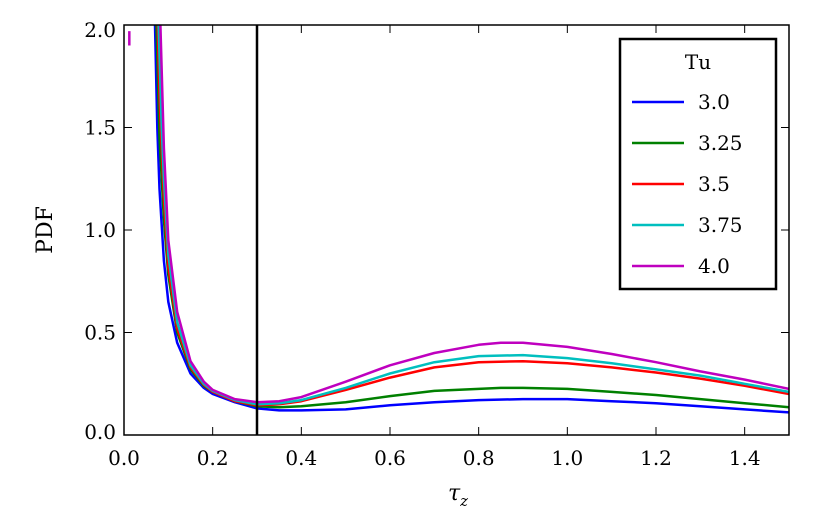 Image resolution: width=830 pixels, height=513 pixels. Describe the element at coordinates (656, 458) in the screenshot. I see `x-tick-label: 1.2` at that location.